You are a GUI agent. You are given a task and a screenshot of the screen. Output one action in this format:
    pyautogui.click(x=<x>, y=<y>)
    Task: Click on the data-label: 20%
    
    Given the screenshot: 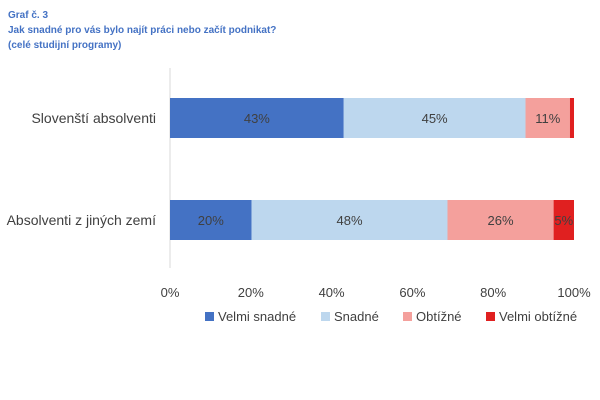 What is the action you would take?
    pyautogui.click(x=211, y=220)
    